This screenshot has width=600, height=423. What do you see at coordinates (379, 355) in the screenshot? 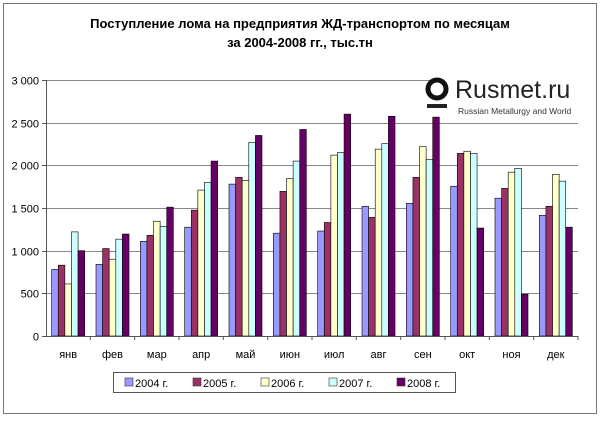
I see `x-tick-label: авг` at bounding box center [379, 355].